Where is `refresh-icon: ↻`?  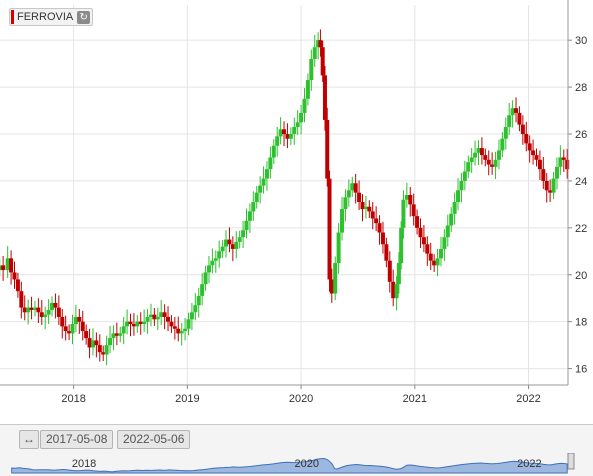
refresh-icon: ↻ is located at coordinates (84, 17).